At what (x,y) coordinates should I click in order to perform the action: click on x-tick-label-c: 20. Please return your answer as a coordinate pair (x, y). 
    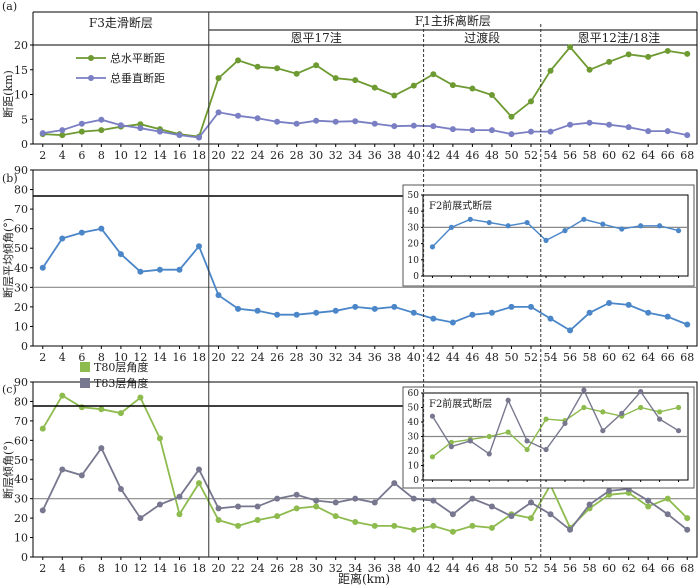
    Looking at the image, I should click on (219, 568).